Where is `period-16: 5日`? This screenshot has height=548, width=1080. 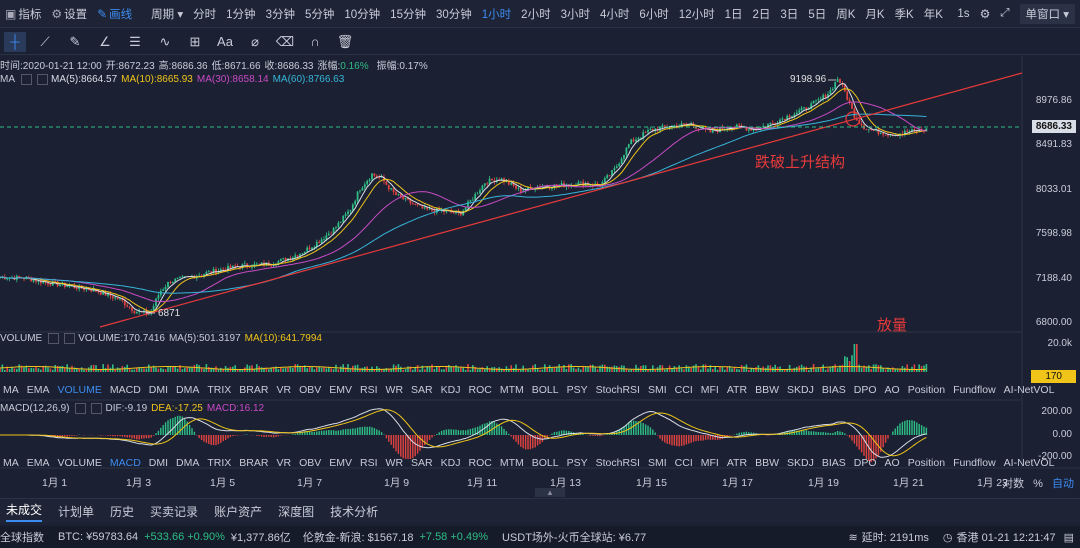 period-16: 5日 is located at coordinates (817, 14).